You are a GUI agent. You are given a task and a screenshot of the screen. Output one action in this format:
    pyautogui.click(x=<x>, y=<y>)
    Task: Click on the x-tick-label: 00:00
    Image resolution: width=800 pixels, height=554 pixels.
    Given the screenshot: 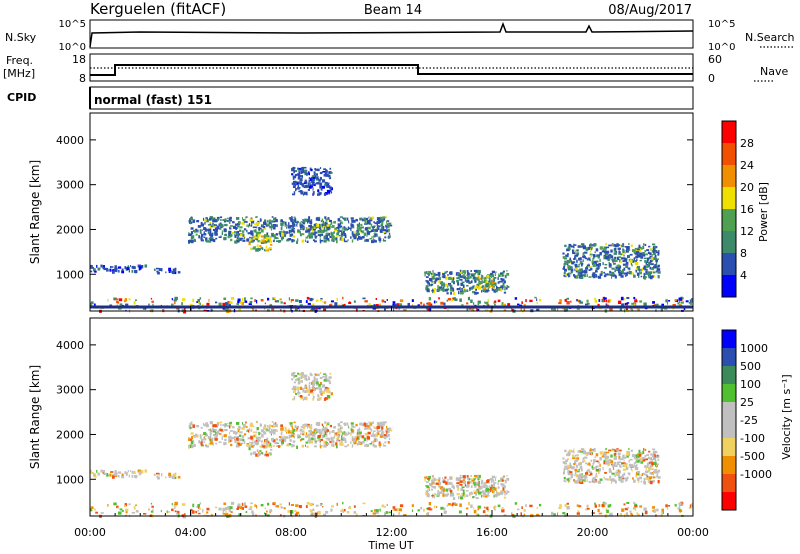 What is the action you would take?
    pyautogui.click(x=90, y=532)
    